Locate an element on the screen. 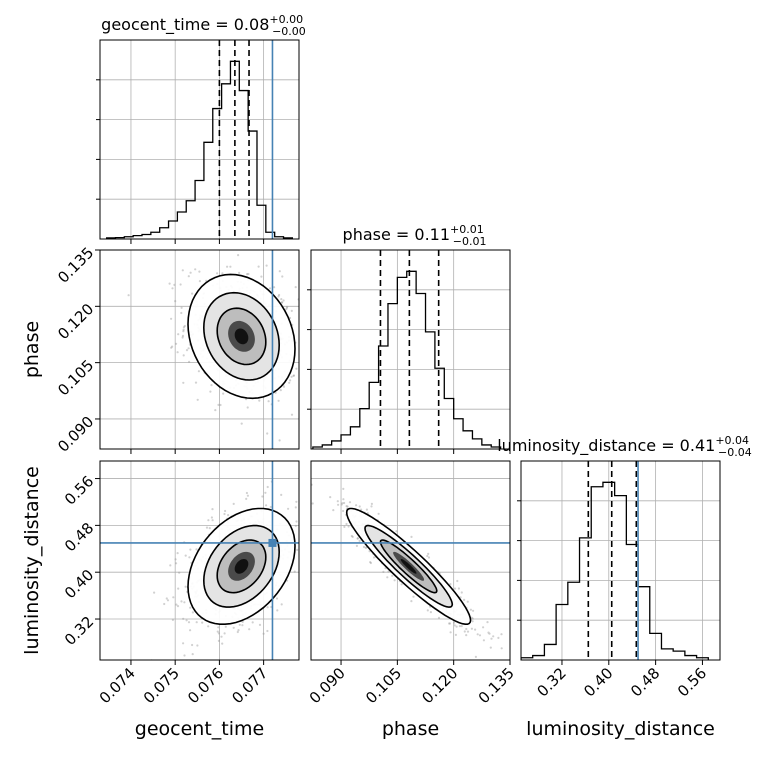 This screenshot has height=760, width=760. x-tick-label: 0.120 is located at coordinates (439, 685).